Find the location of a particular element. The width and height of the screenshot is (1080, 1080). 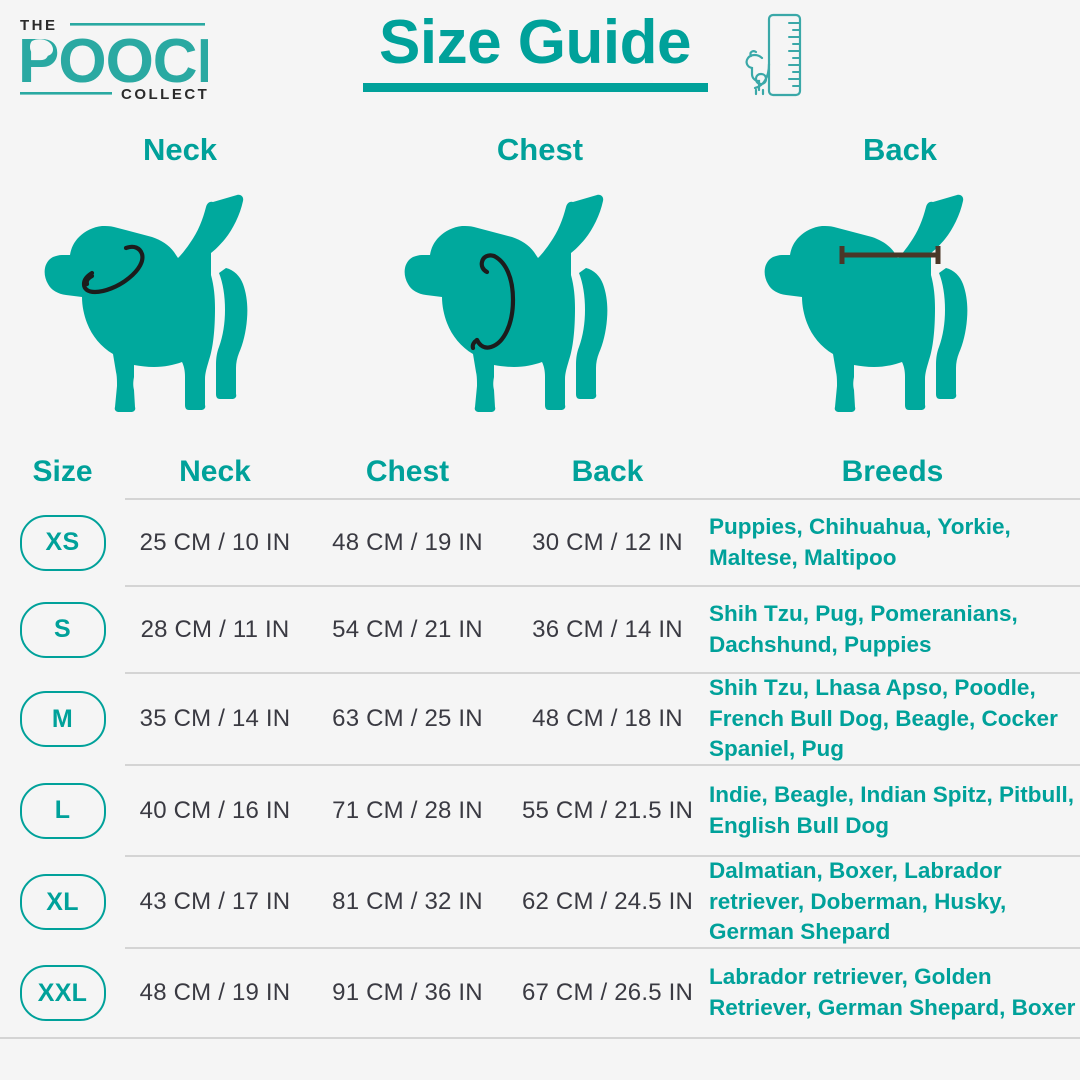

size-badge: S is located at coordinates (62, 629).